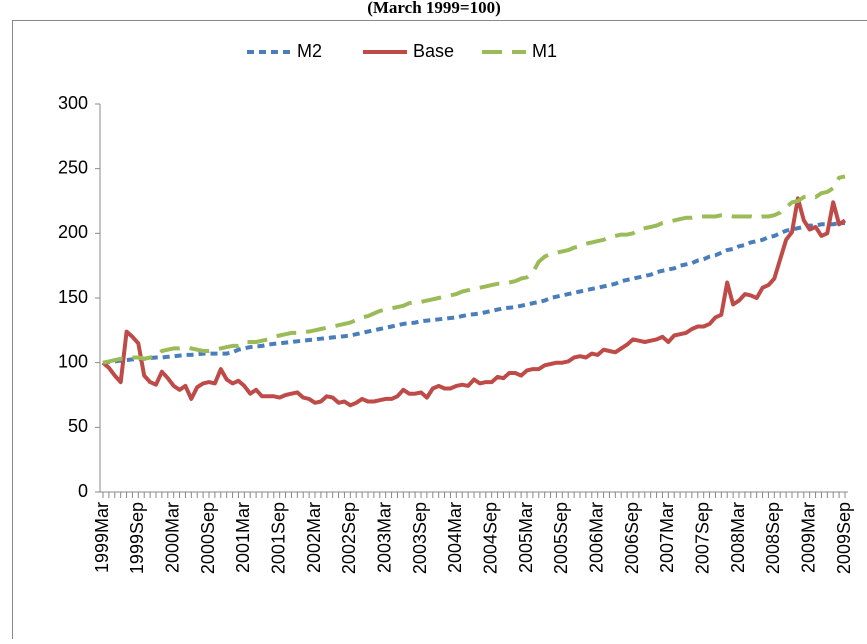 The image size is (867, 644). What do you see at coordinates (278, 538) in the screenshot?
I see `x-tick-label: 2001Sep` at bounding box center [278, 538].